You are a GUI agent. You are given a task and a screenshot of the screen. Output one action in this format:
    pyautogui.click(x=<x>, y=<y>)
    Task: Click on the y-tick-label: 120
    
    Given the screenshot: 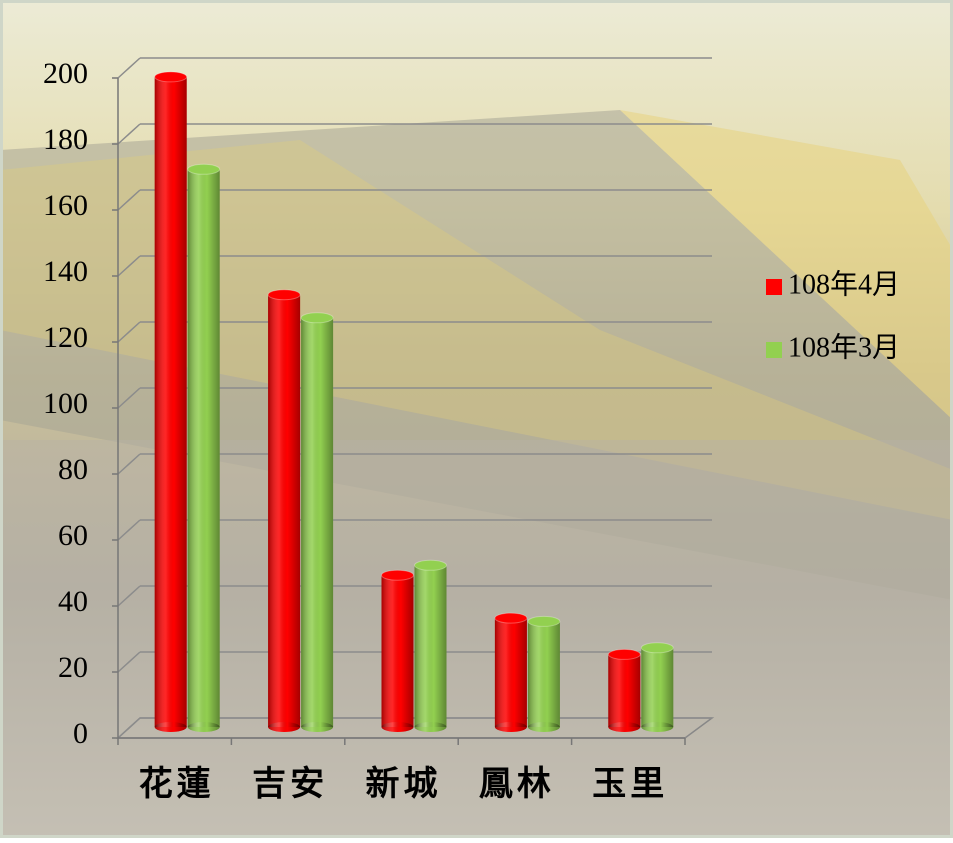 What is the action you would take?
    pyautogui.click(x=65, y=337)
    